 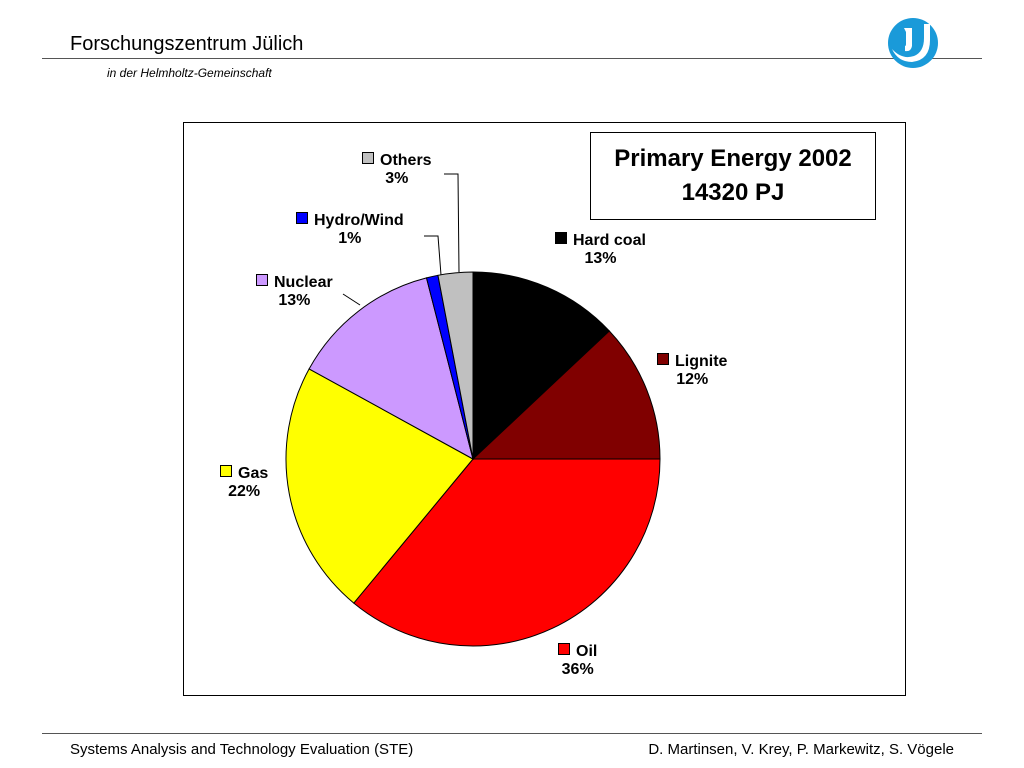 What do you see at coordinates (512, 733) in the screenshot?
I see `footer-divider` at bounding box center [512, 733].